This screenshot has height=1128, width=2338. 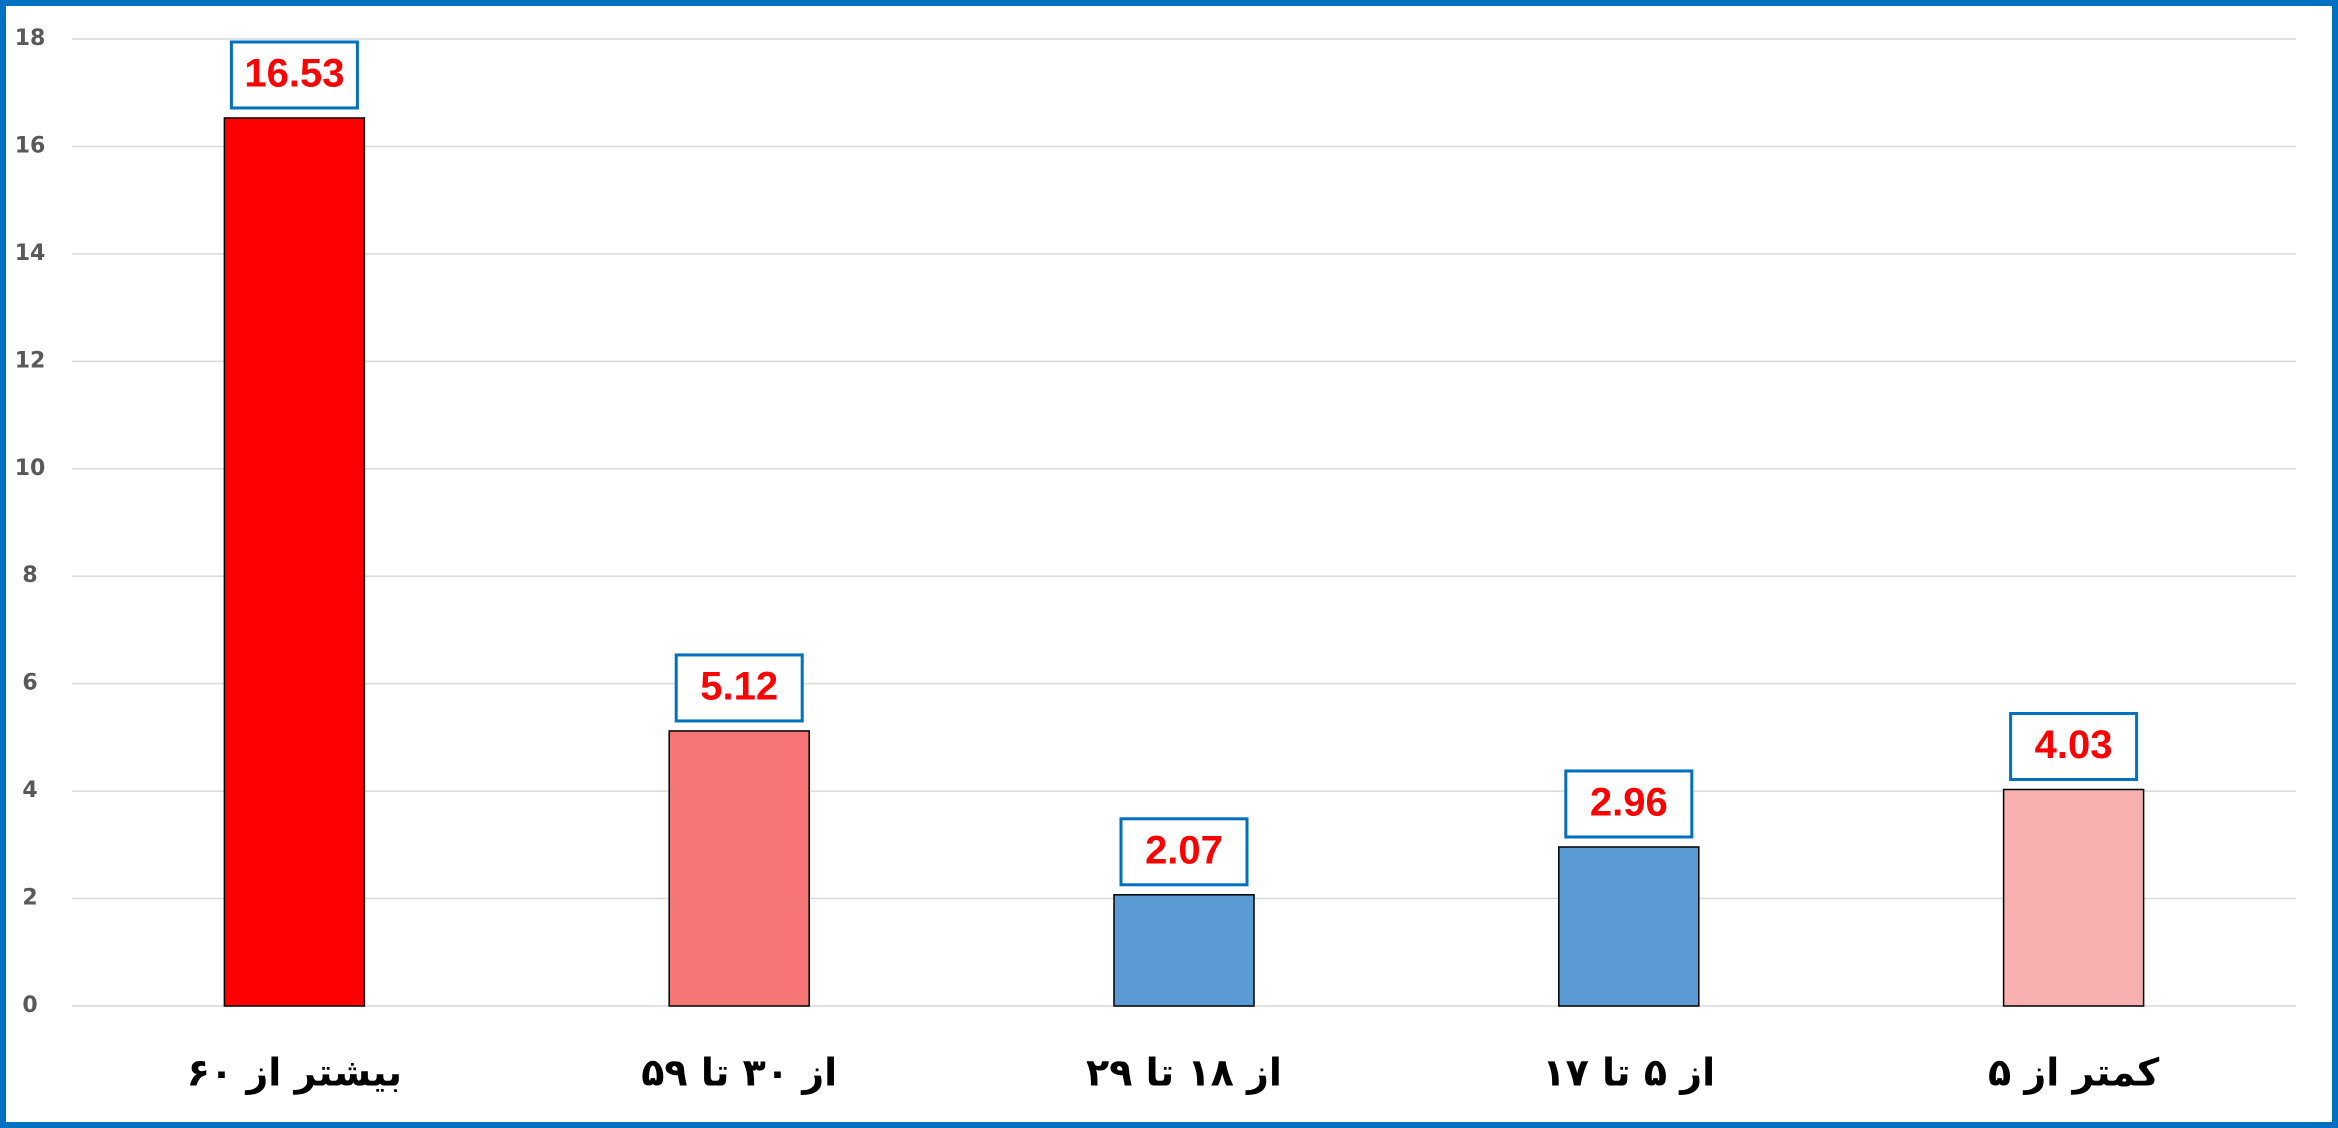 I want to click on value-label: 16.53, so click(x=294, y=74).